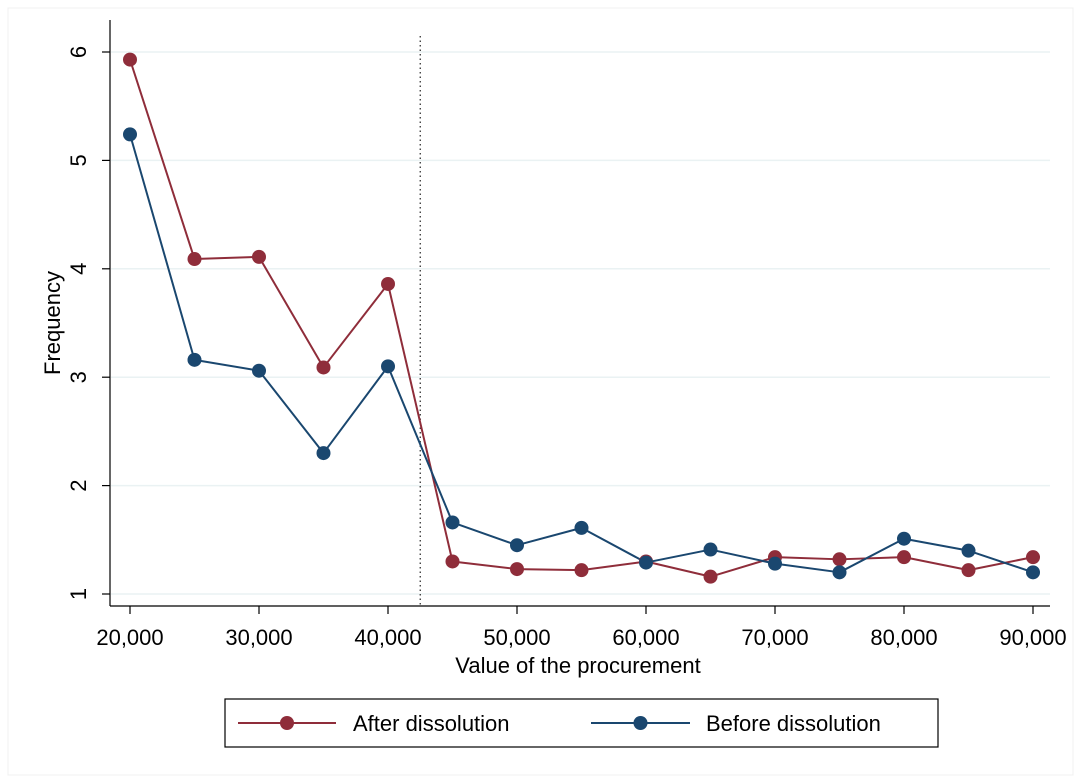 This screenshot has width=1081, height=783. I want to click on legend-label-before-dissolution: Before dissolution, so click(793, 723).